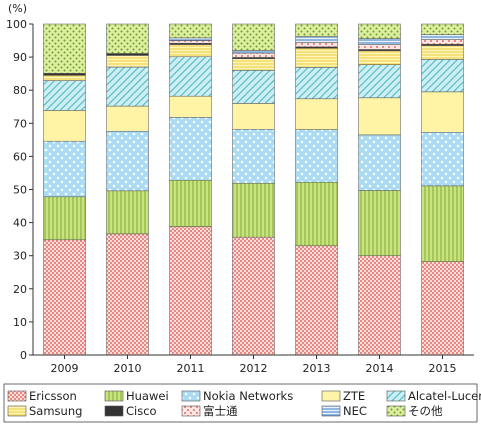 The width and height of the screenshot is (481, 426). Describe the element at coordinates (141, 411) in the screenshot. I see `legend-label: Cisco` at that location.